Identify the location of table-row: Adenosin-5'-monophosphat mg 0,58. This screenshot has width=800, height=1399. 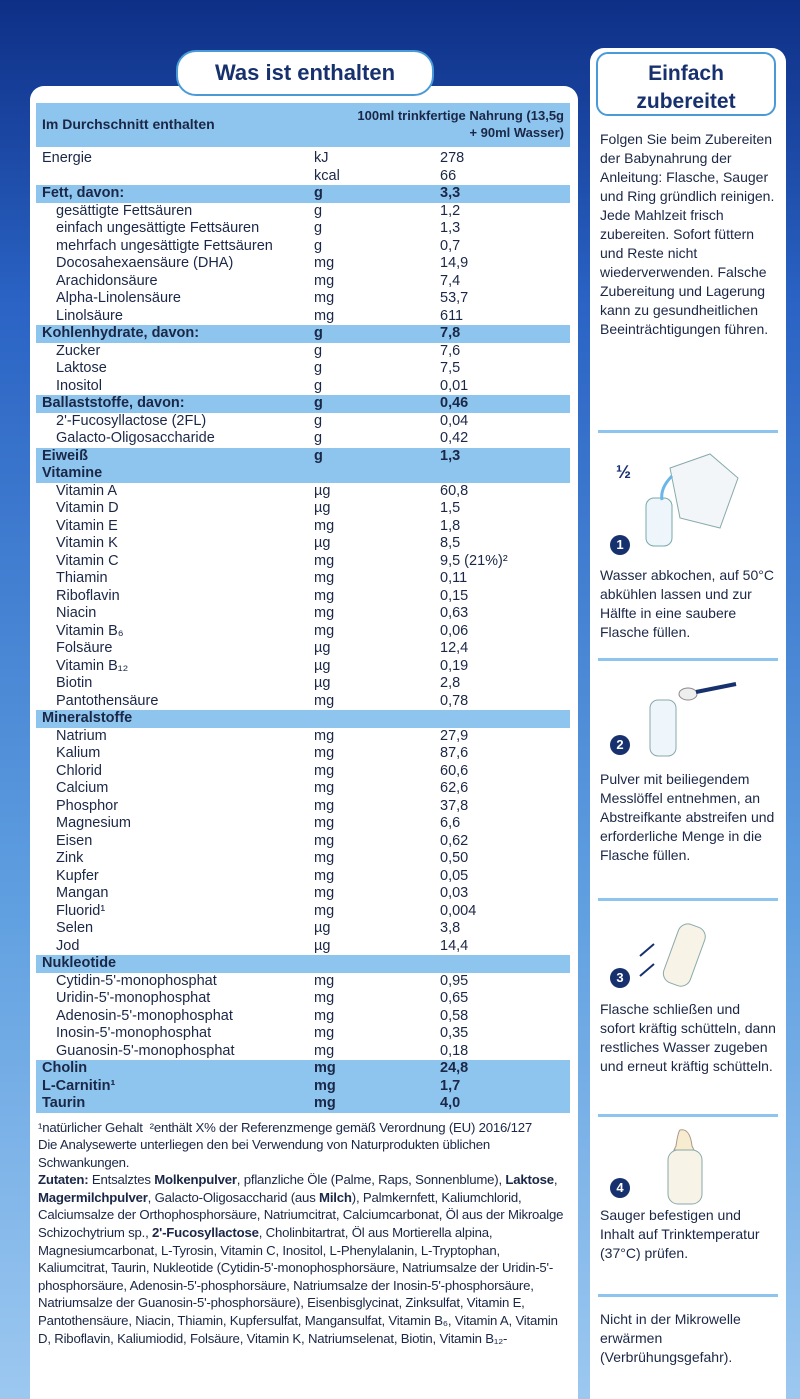
(303, 1017).